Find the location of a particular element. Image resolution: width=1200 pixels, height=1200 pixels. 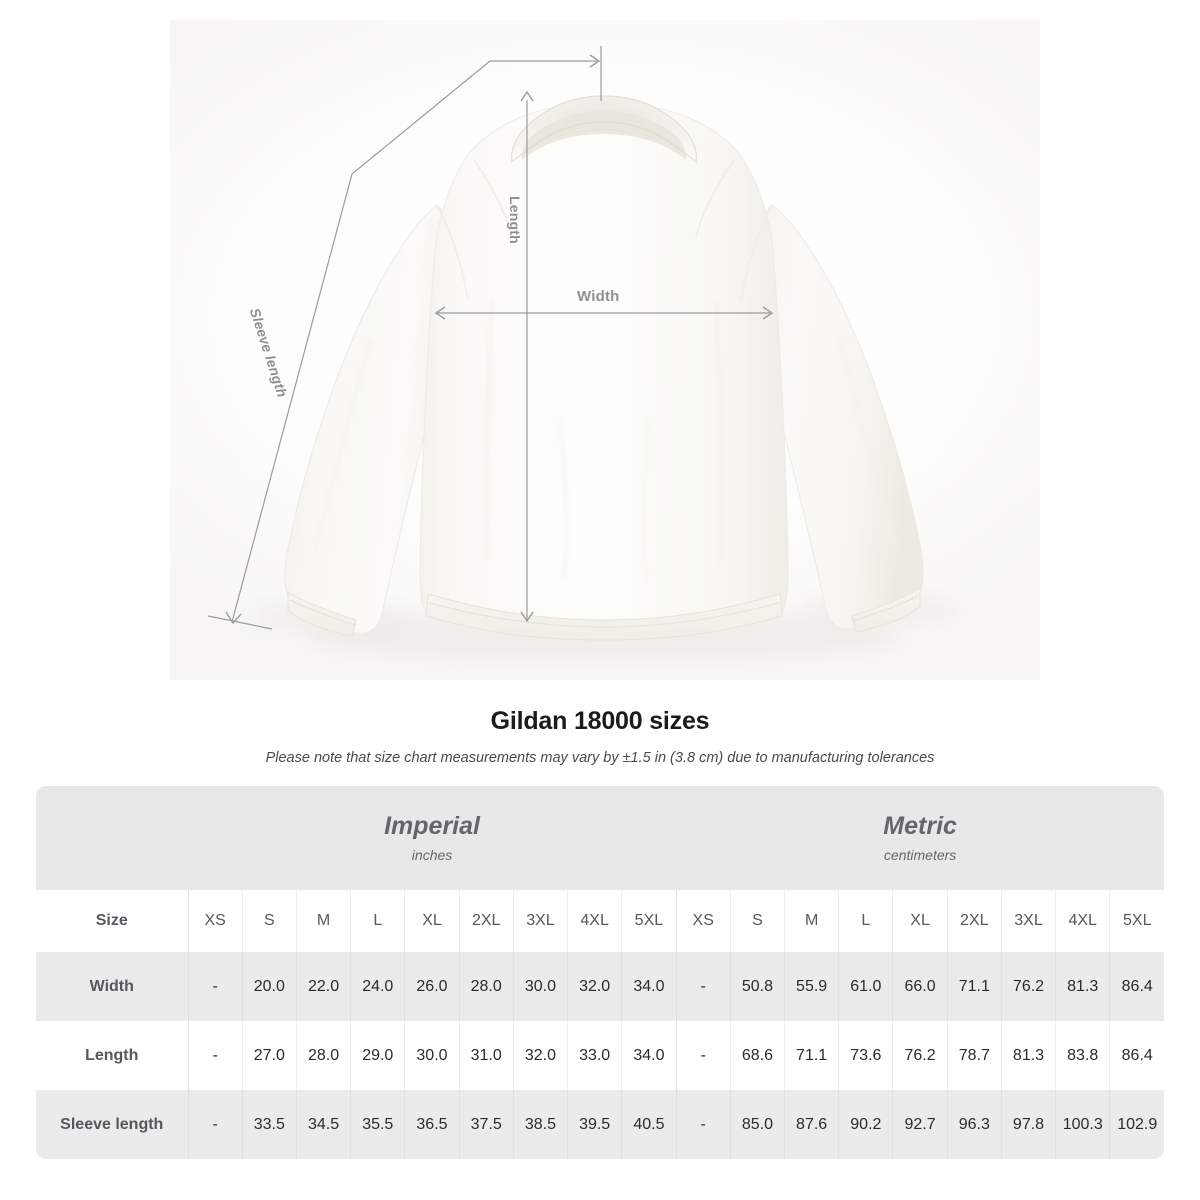

size-header-metric-s: S is located at coordinates (757, 921).